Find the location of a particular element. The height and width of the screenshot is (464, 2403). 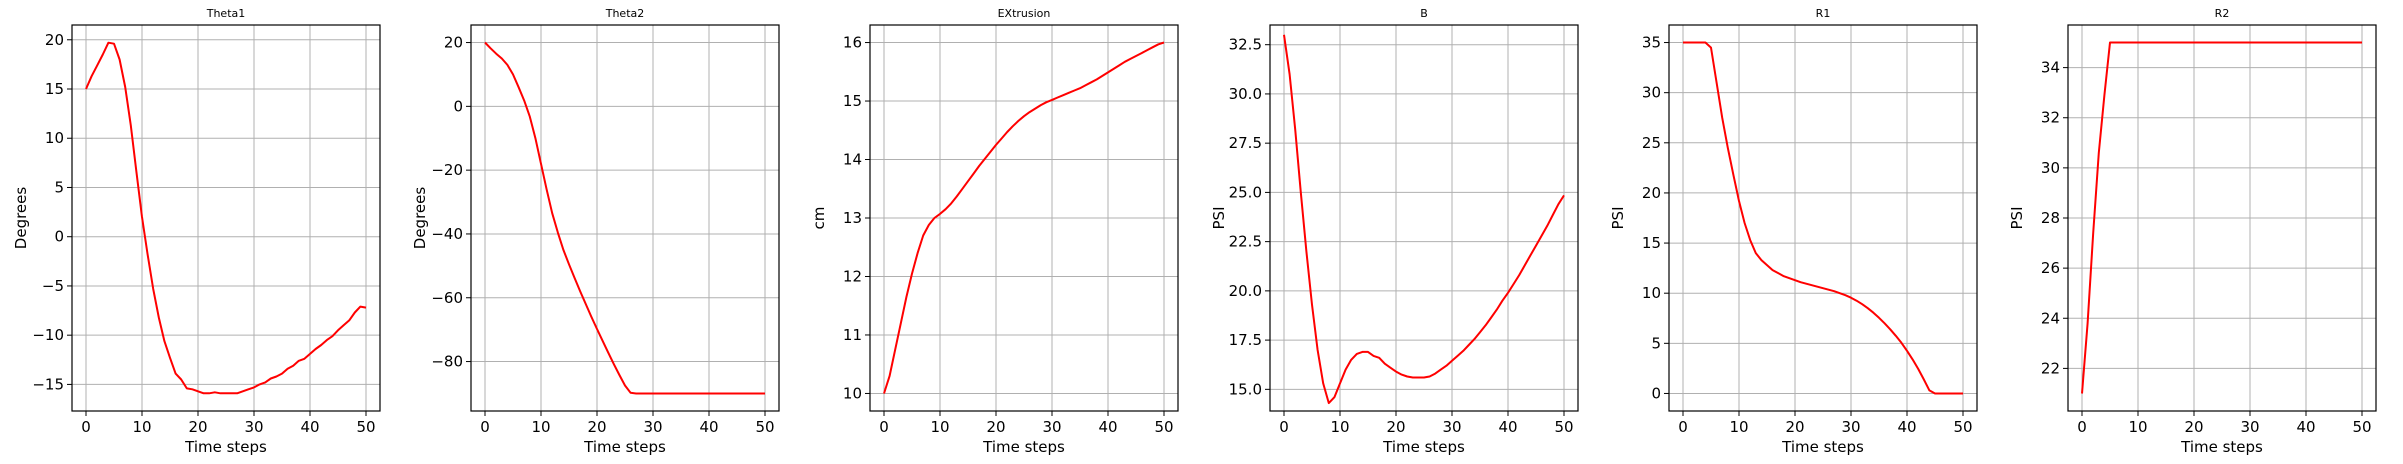

y-tick-label: 14 is located at coordinates (852, 160).